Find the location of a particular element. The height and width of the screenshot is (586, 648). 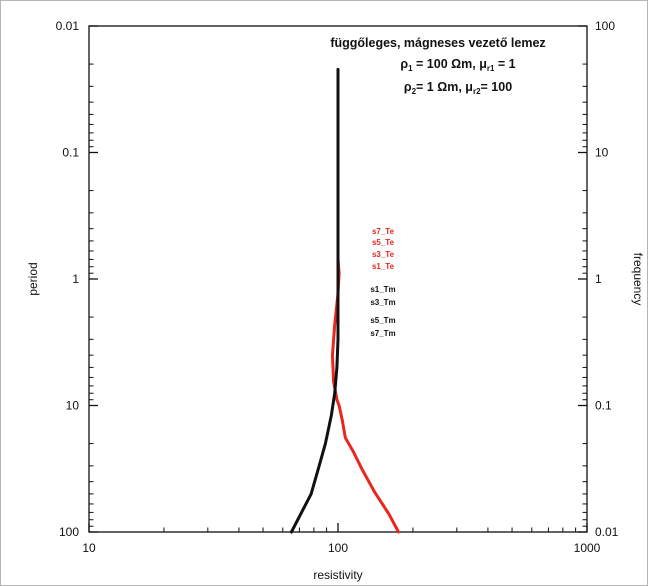

legend-te-2: s5_Te is located at coordinates (383, 242).